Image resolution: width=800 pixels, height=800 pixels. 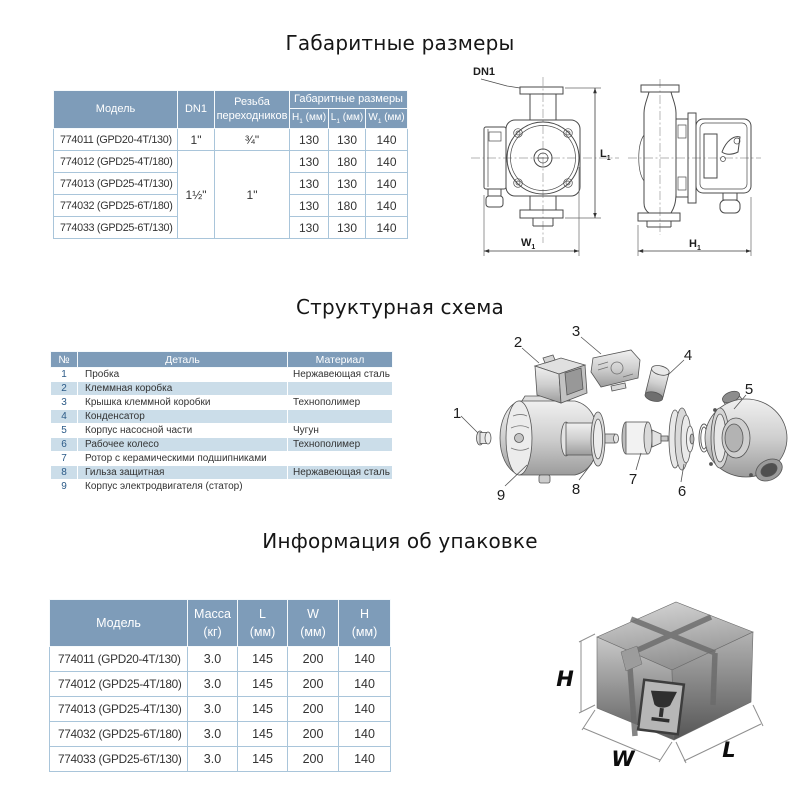 What do you see at coordinates (196, 109) in the screenshot?
I see `col-header-dn1: DN1` at bounding box center [196, 109].